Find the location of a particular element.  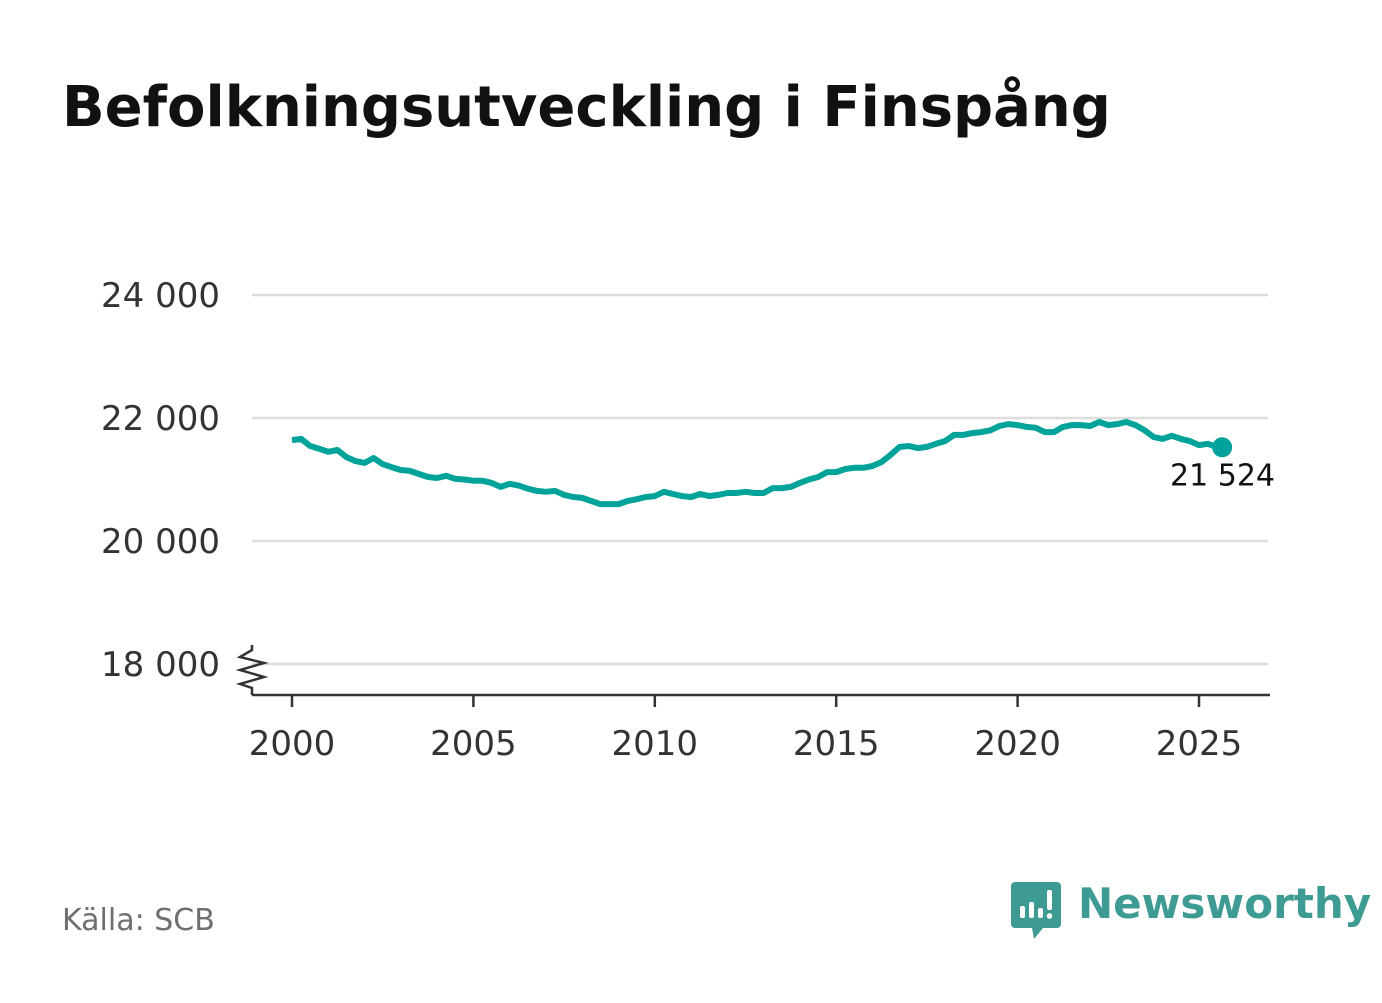

last-point-marker is located at coordinates (1222, 447).